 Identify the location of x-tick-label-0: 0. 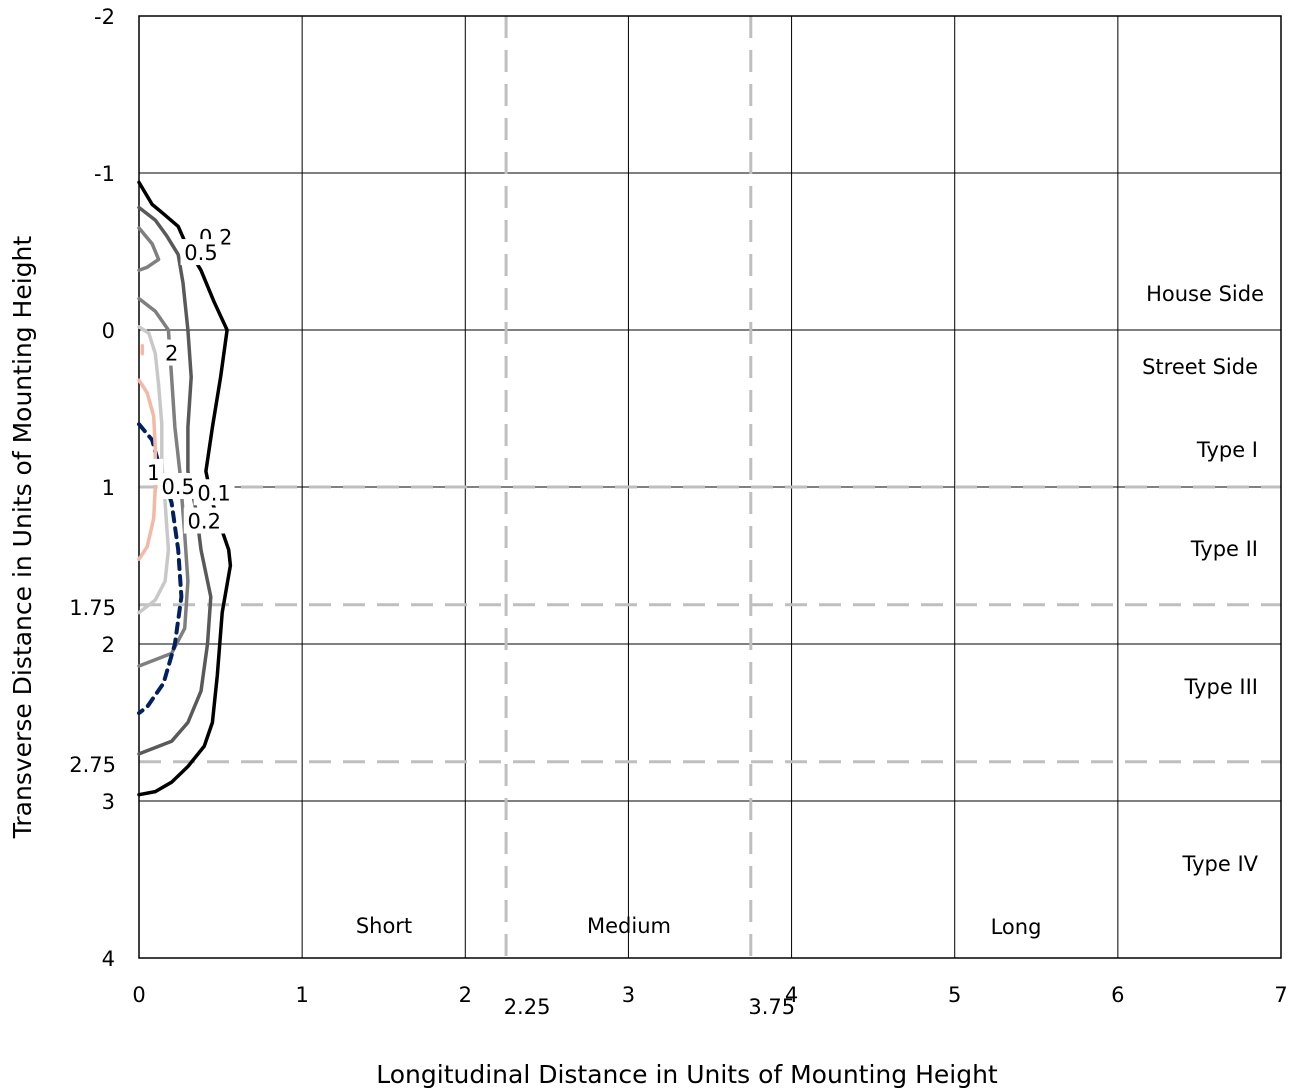
(138, 995).